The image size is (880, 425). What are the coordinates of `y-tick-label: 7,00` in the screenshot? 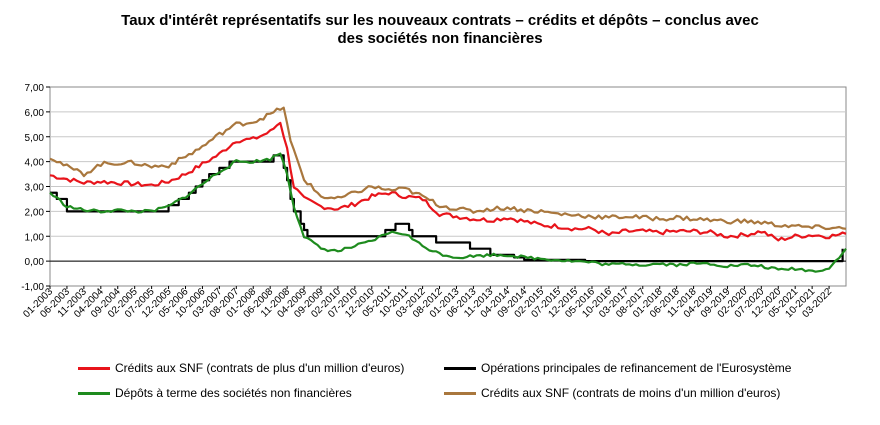 It's located at (35, 88).